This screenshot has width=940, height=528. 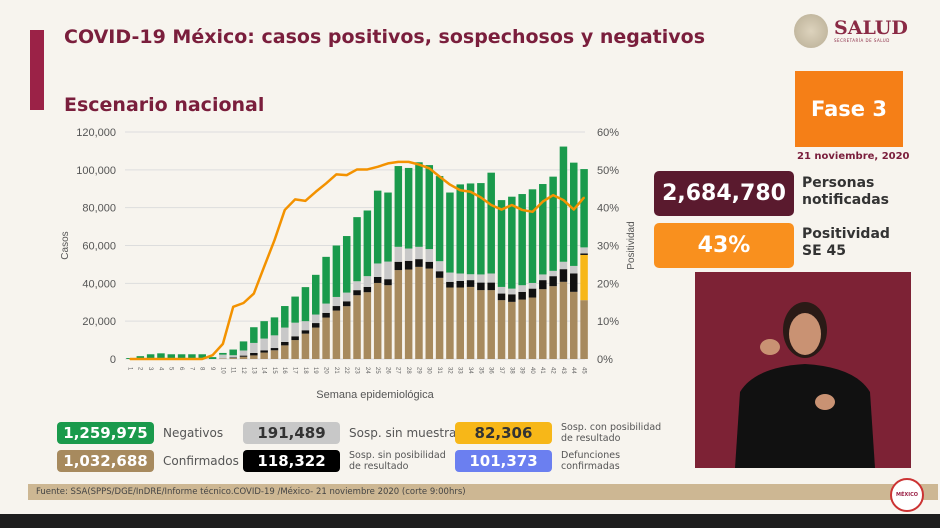 What do you see at coordinates (846, 234) in the screenshot?
I see `positivity-label-1: Positividad` at bounding box center [846, 234].